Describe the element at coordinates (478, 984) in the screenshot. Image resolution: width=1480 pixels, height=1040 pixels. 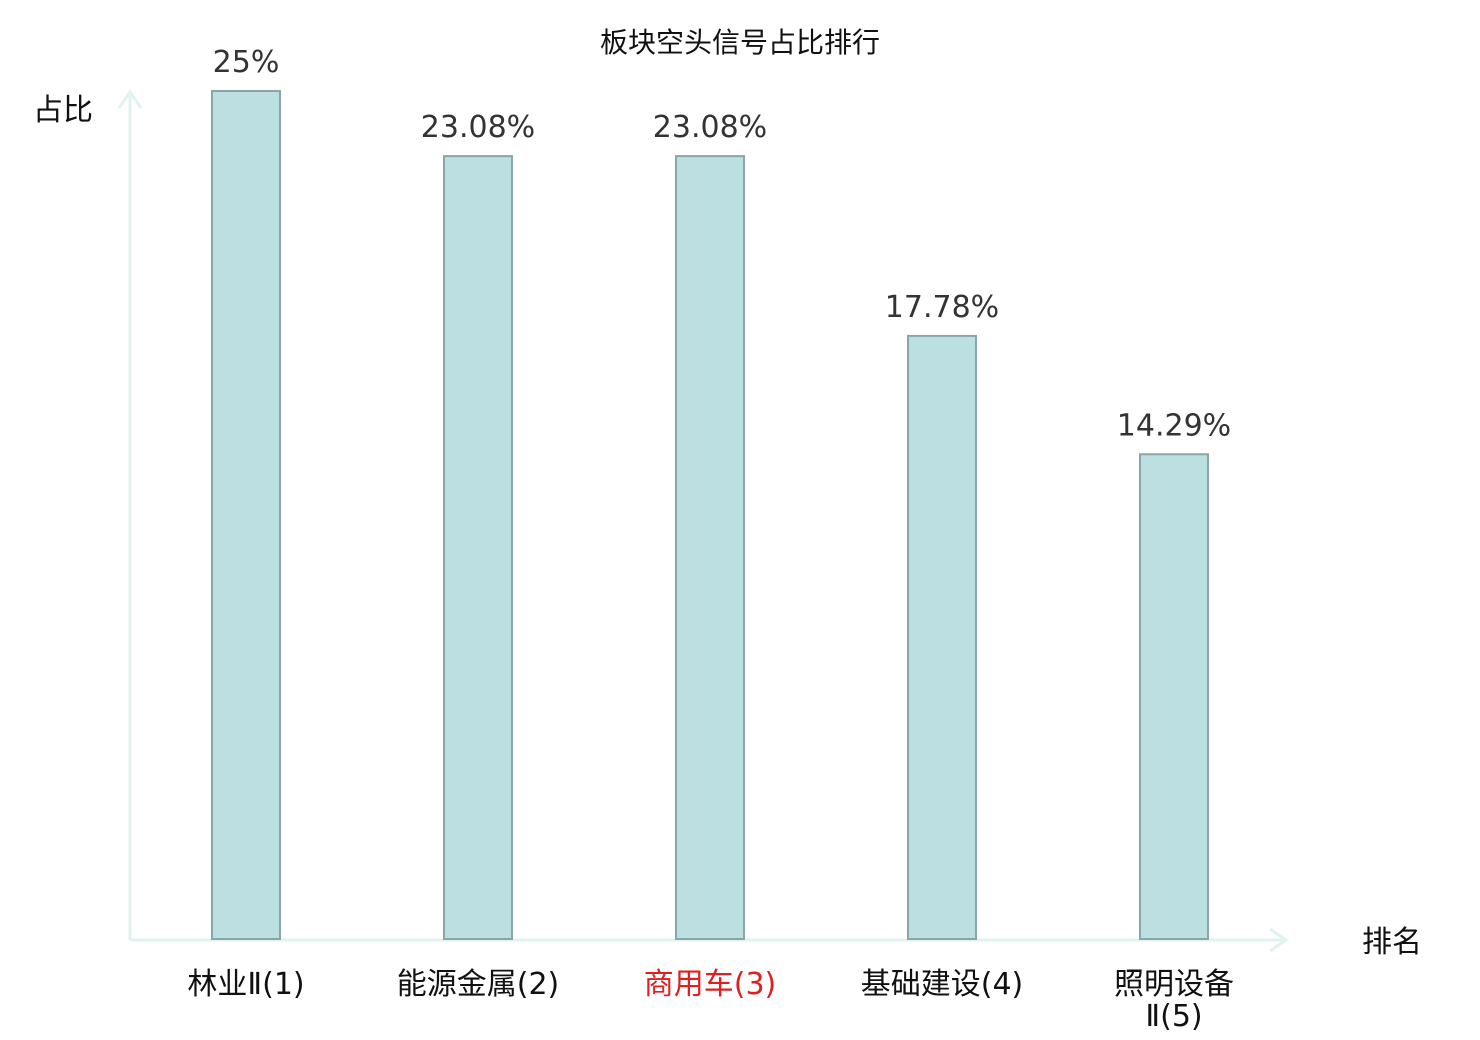
I see `category-label-2: 能源金属(2)` at that location.